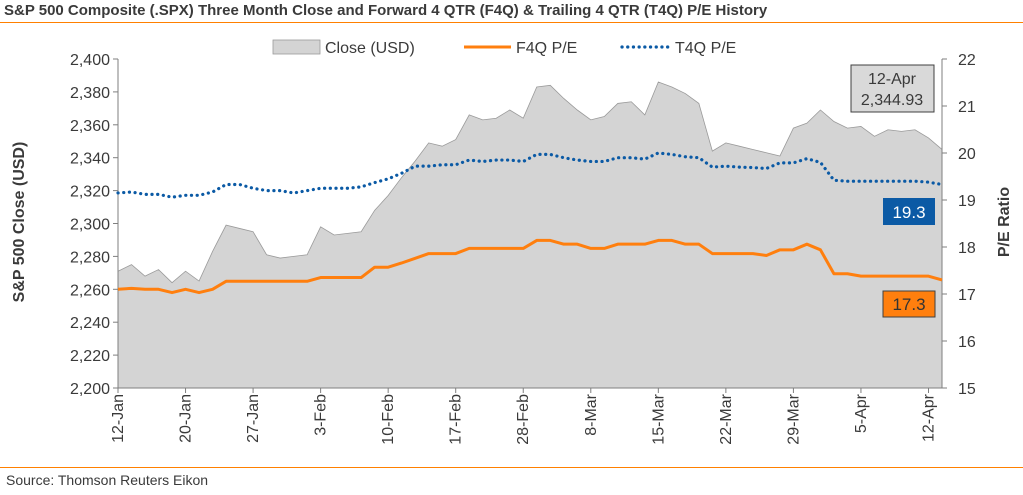  Describe the element at coordinates (90, 290) in the screenshot. I see `y-left-tick-label: 2,260` at that location.